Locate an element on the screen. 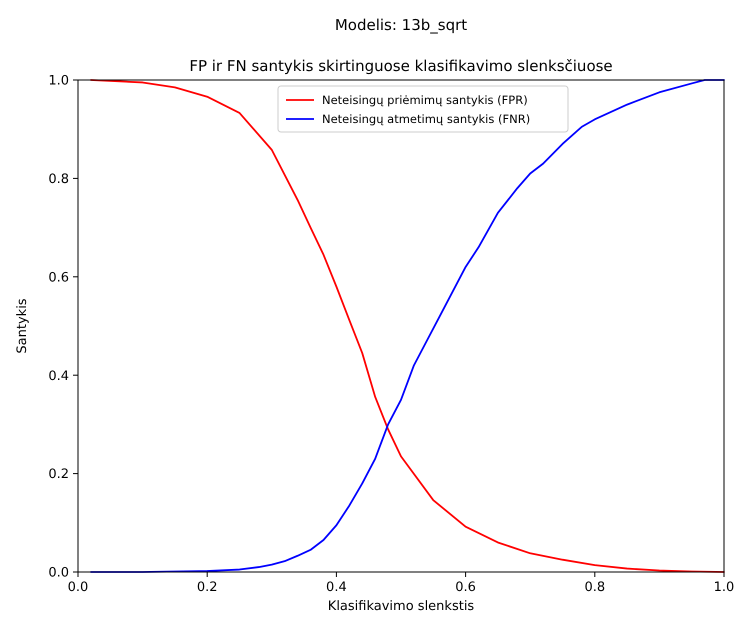 Image resolution: width=736 pixels, height=617 pixels. y-tick-label: 0.4 is located at coordinates (58, 376).